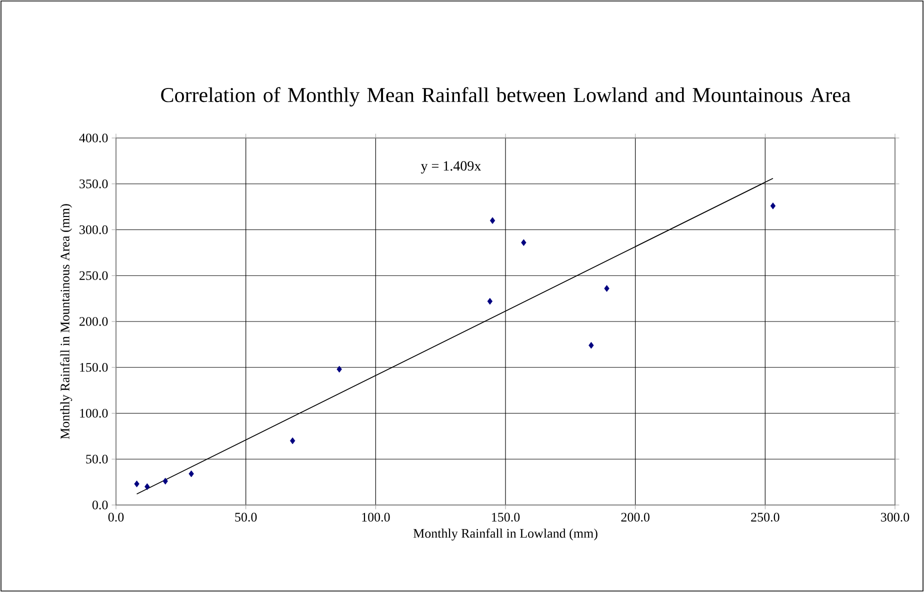 The image size is (924, 592). I want to click on y-tick-label: 200.0, so click(94, 321).